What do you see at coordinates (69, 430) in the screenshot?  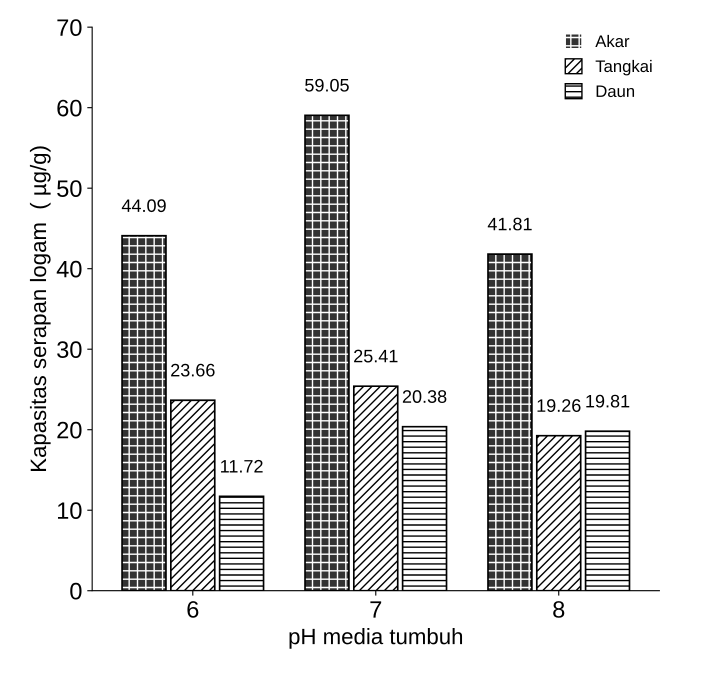 I see `y-tick-label: 20` at bounding box center [69, 430].